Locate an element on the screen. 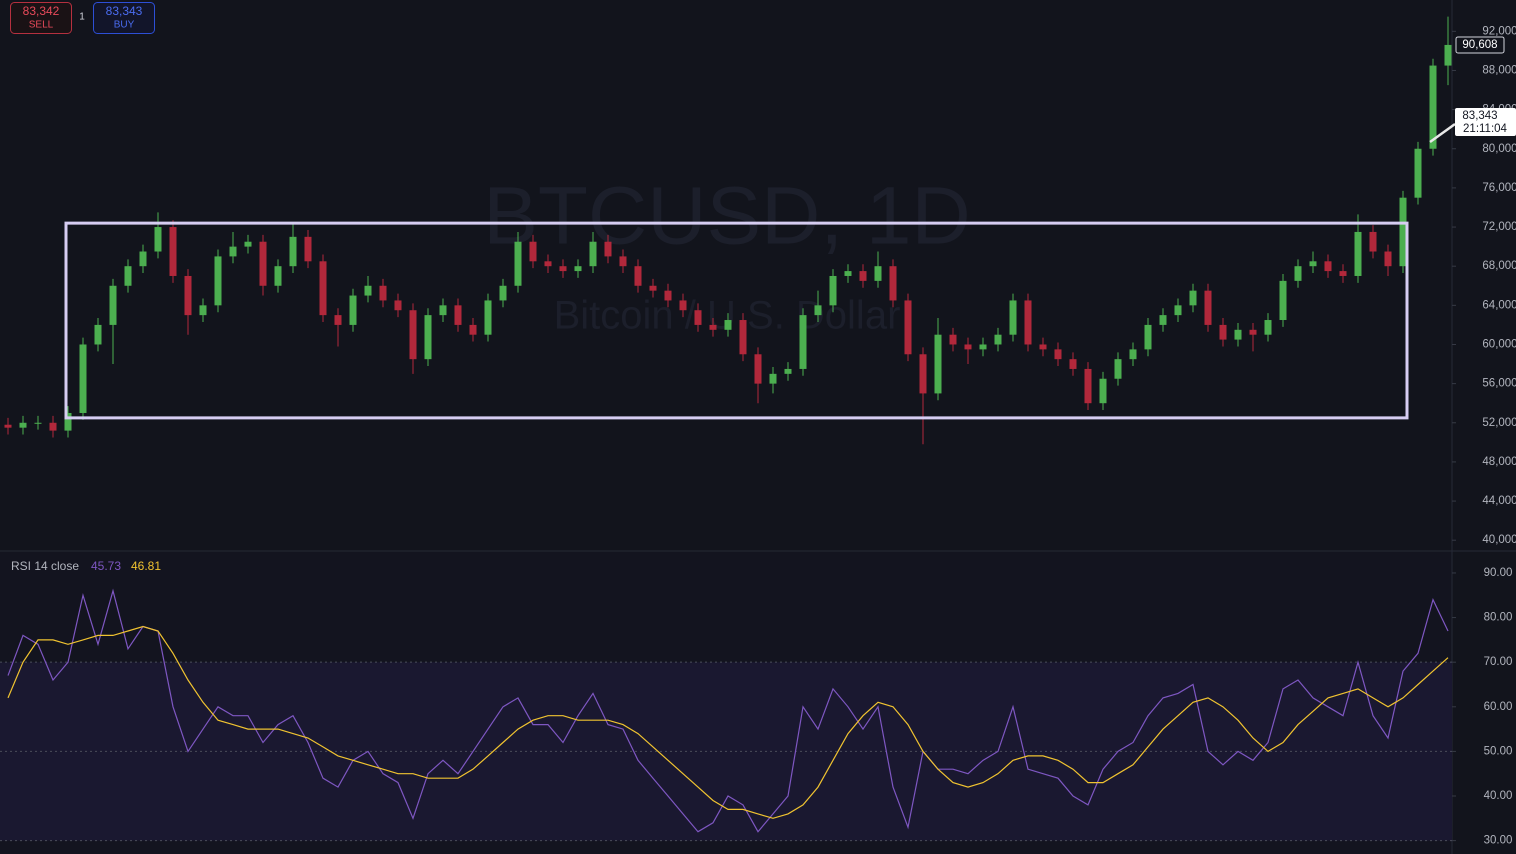  y-tick-label: 90.00 is located at coordinates (1498, 573).